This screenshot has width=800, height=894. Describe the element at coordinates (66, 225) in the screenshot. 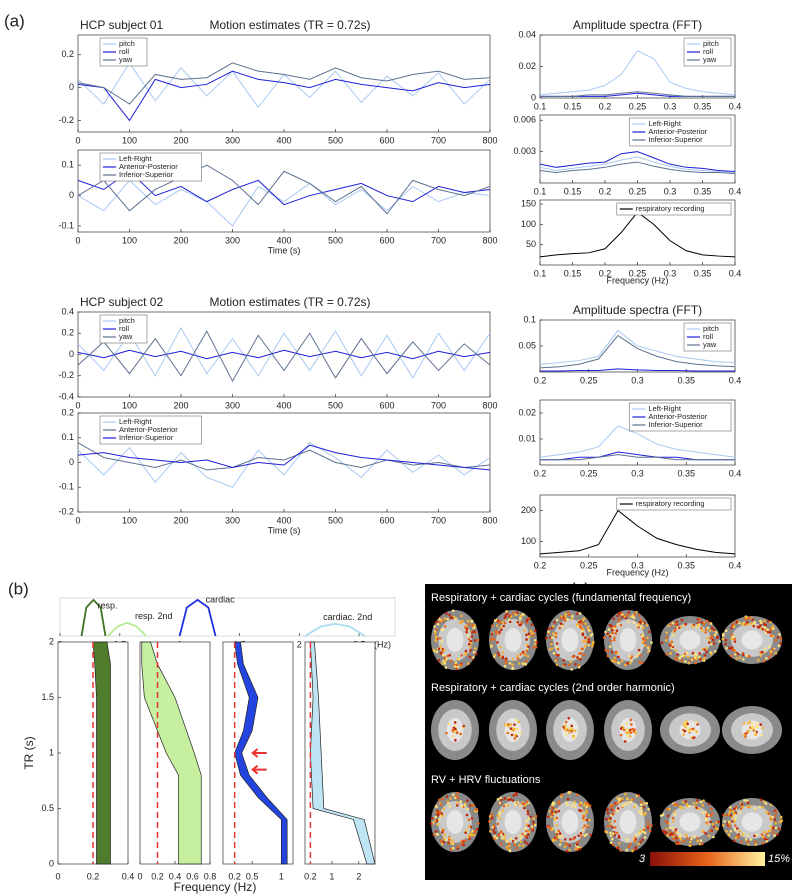

I see `y-tick-label: -0.1` at that location.